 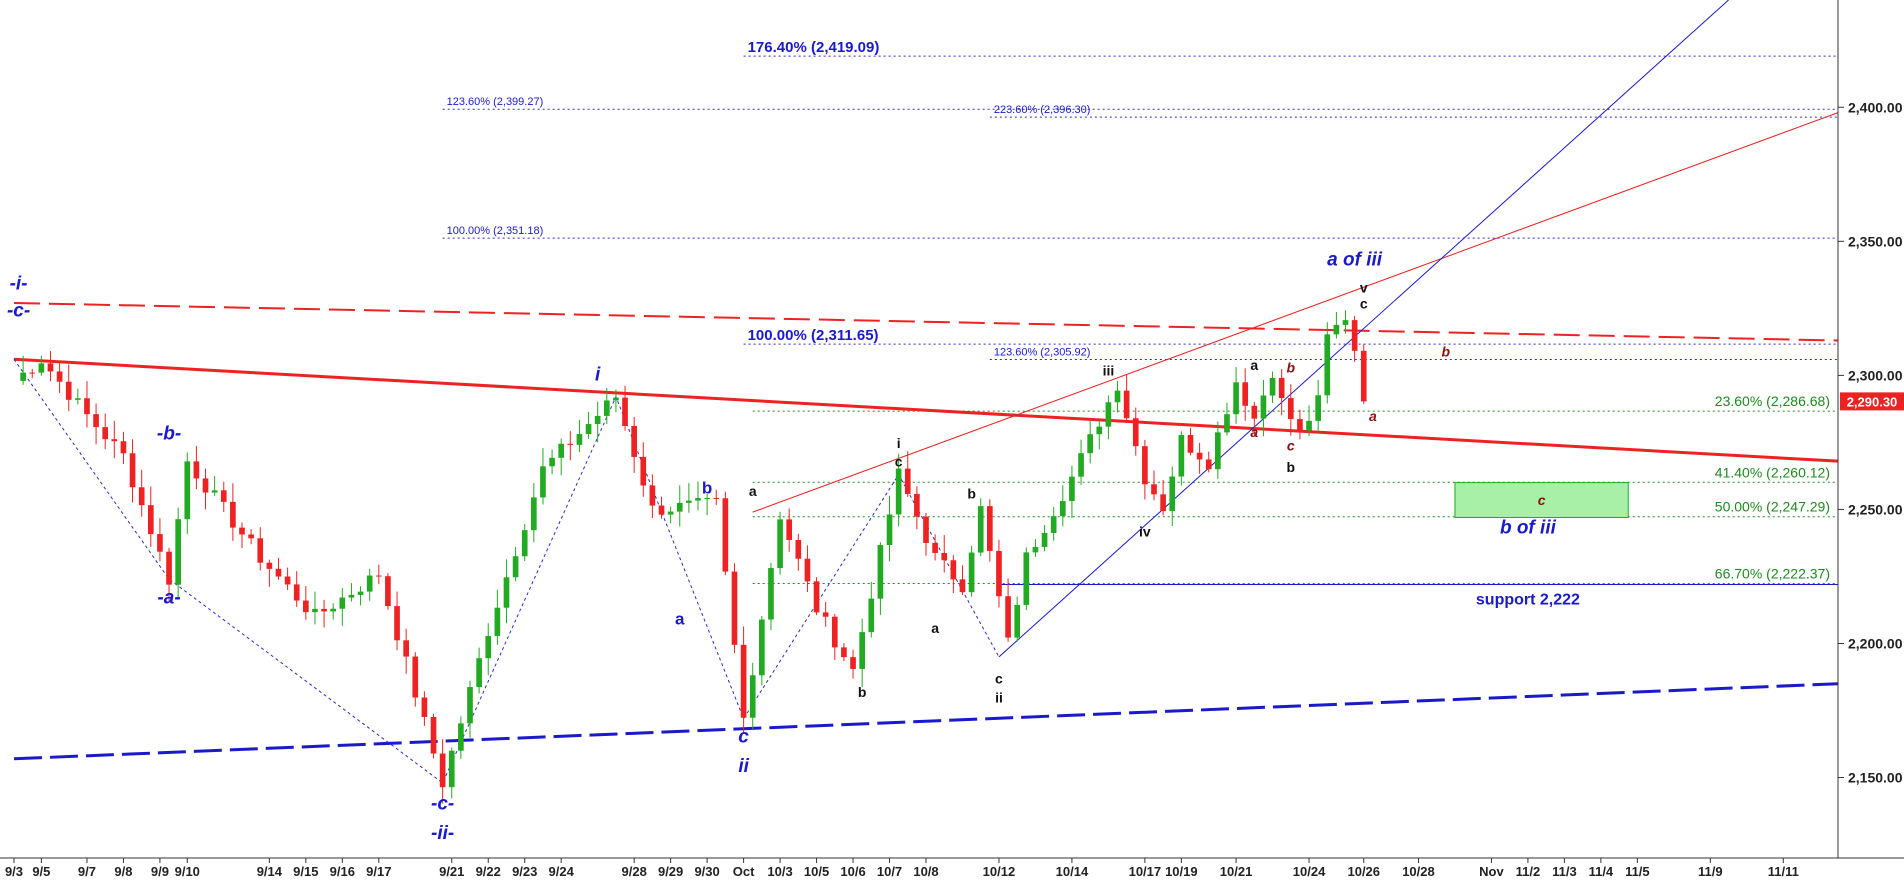 I want to click on fib-label: 223.60% (2,396.30), so click(x=1042, y=110).